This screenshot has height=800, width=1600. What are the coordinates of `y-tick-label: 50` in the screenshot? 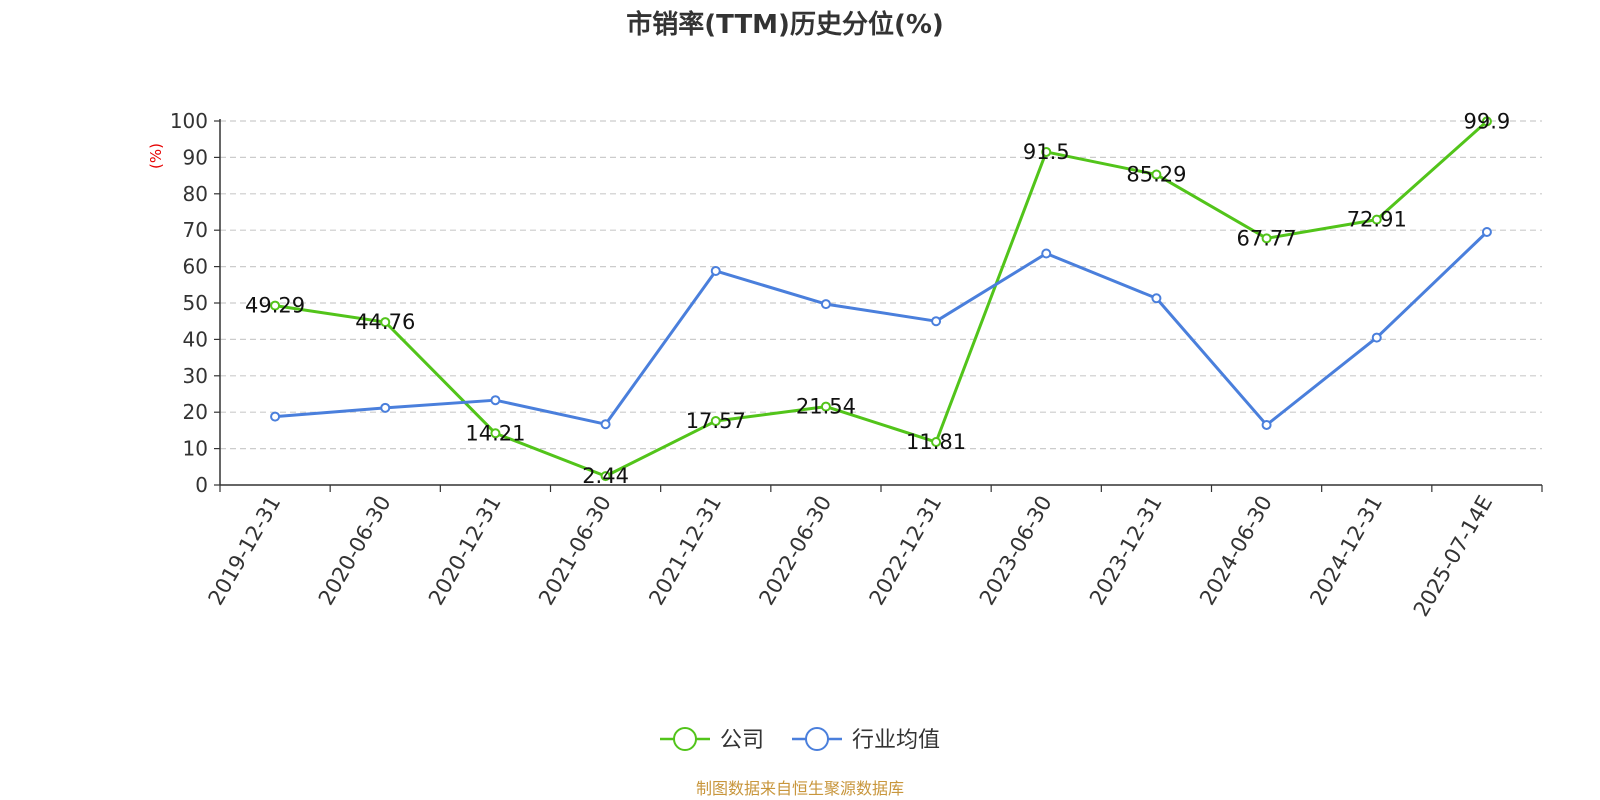 It's located at (195, 303).